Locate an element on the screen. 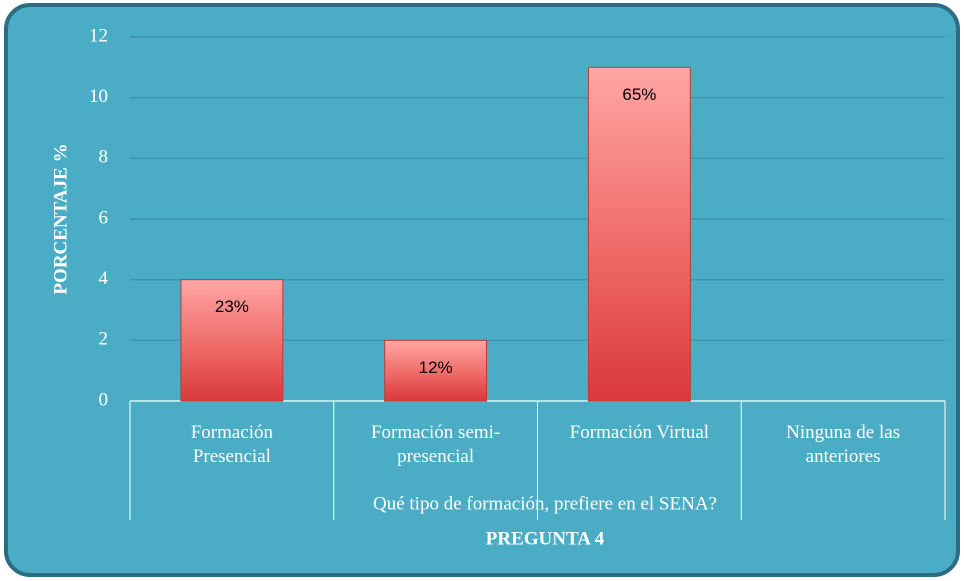  data-label: 12% is located at coordinates (436, 367).